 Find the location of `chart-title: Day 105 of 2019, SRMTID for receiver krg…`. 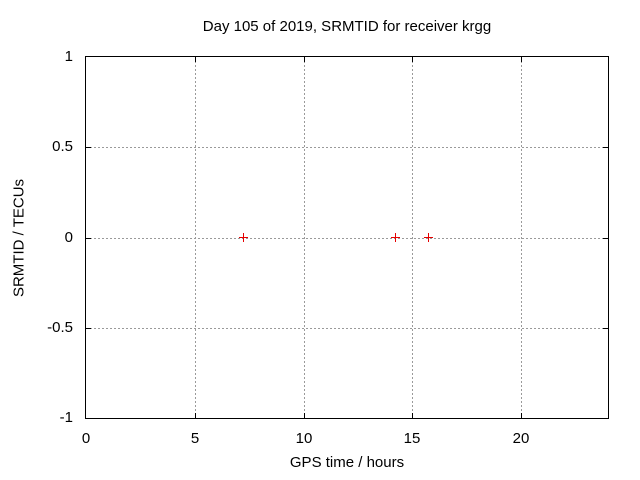

chart-title: Day 105 of 2019, SRMTID for receiver krg… is located at coordinates (347, 26).